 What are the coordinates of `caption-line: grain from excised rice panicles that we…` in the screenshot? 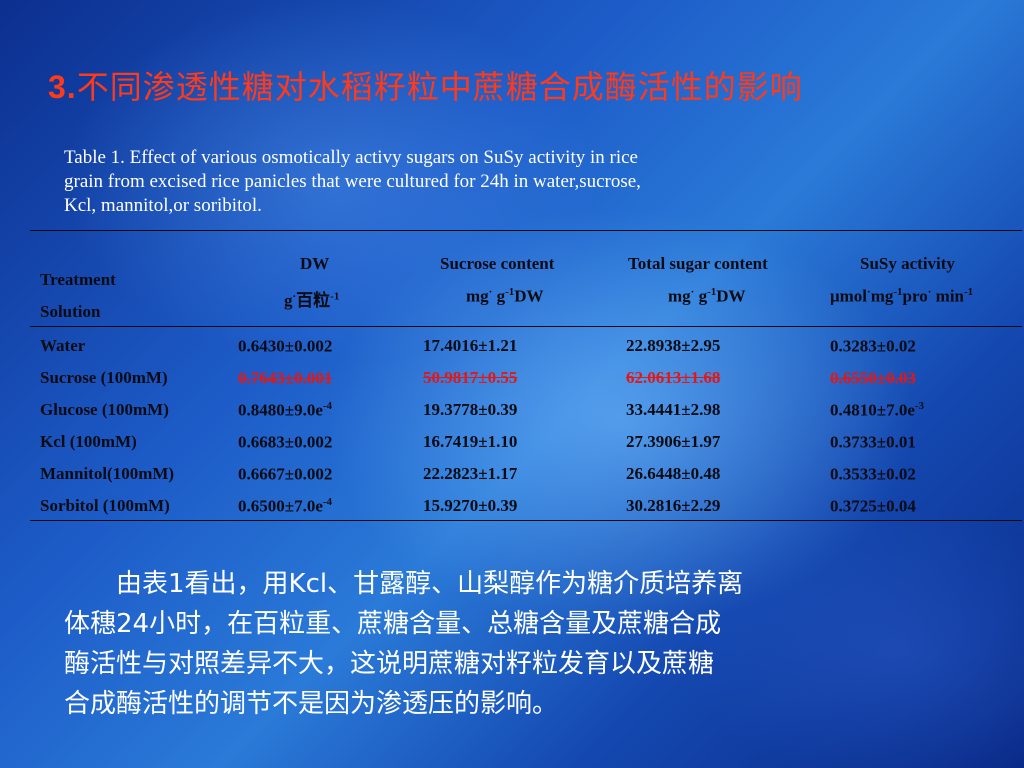 It's located at (352, 181).